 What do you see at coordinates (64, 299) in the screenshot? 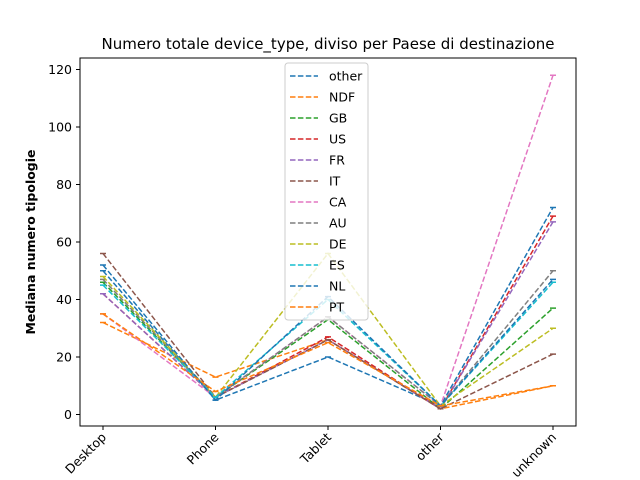
I see `y-tick-label: 40` at bounding box center [64, 299].